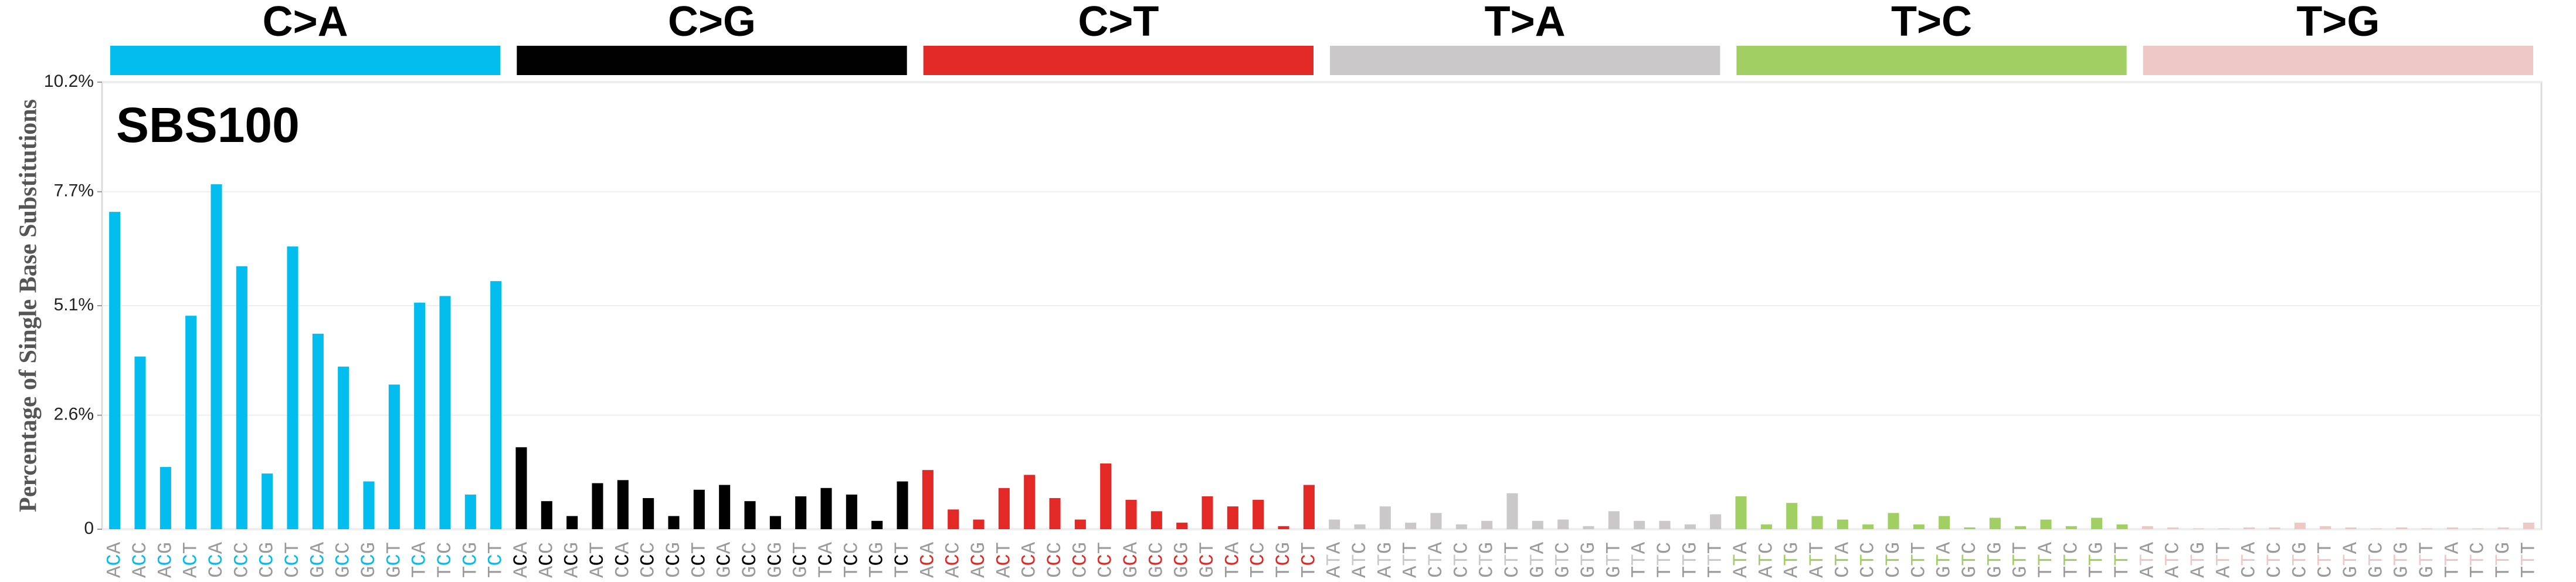 The height and width of the screenshot is (582, 2576). I want to click on y-tick-label: 7.7%, so click(74, 191).